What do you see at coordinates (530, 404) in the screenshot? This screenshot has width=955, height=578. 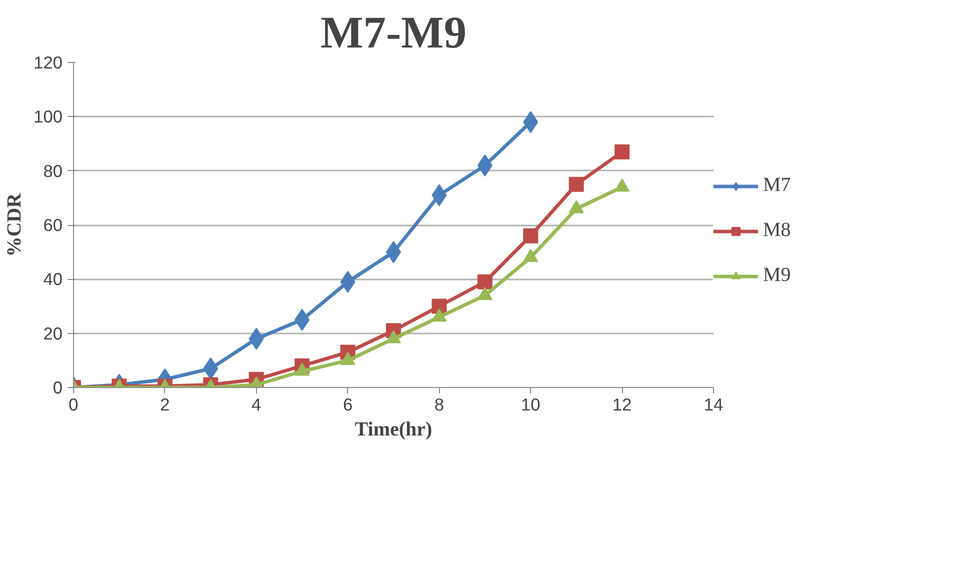 I see `x-tick-label: 10` at bounding box center [530, 404].